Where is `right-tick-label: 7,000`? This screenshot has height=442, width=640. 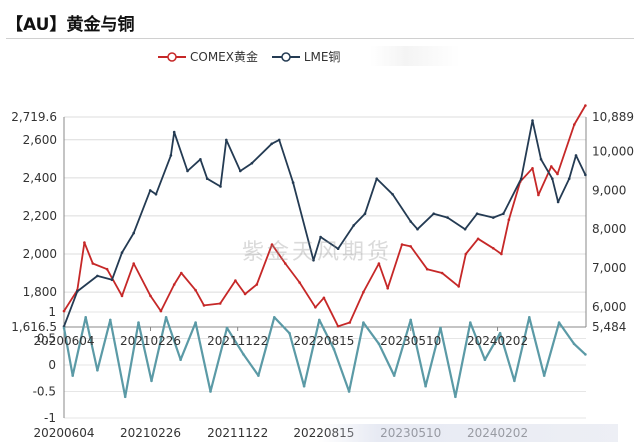 right-tick-label: 7,000 is located at coordinates (609, 268).